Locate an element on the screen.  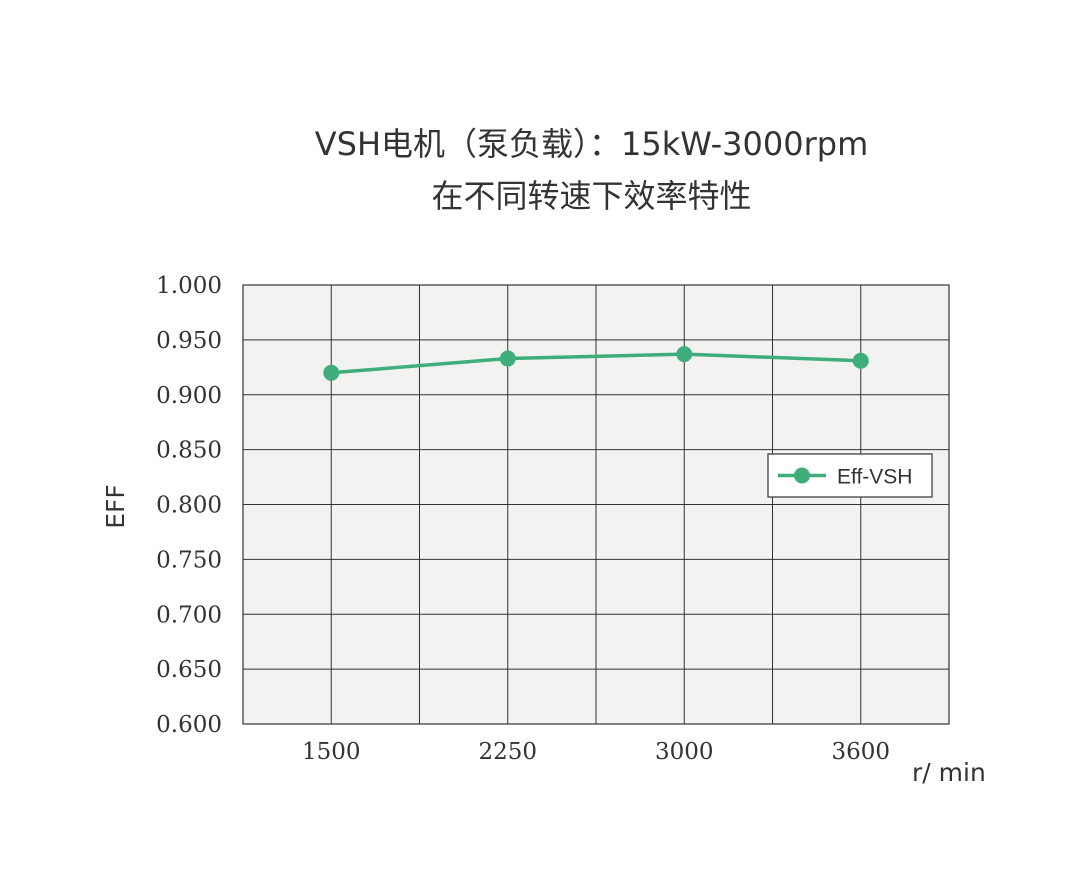
y-axis-label: EFF is located at coordinates (115, 506).